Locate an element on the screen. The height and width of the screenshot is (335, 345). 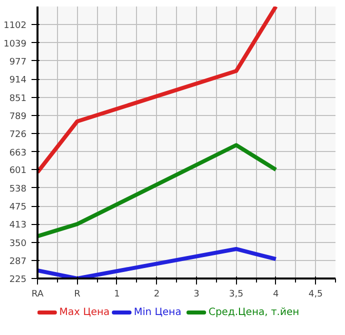
y-tick-label: 977 is located at coordinates (18, 62).